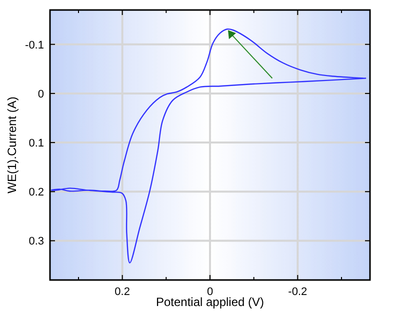 This screenshot has height=320, width=420. Describe the element at coordinates (210, 302) in the screenshot. I see `x-axis-title: Potential applied (V)` at that location.